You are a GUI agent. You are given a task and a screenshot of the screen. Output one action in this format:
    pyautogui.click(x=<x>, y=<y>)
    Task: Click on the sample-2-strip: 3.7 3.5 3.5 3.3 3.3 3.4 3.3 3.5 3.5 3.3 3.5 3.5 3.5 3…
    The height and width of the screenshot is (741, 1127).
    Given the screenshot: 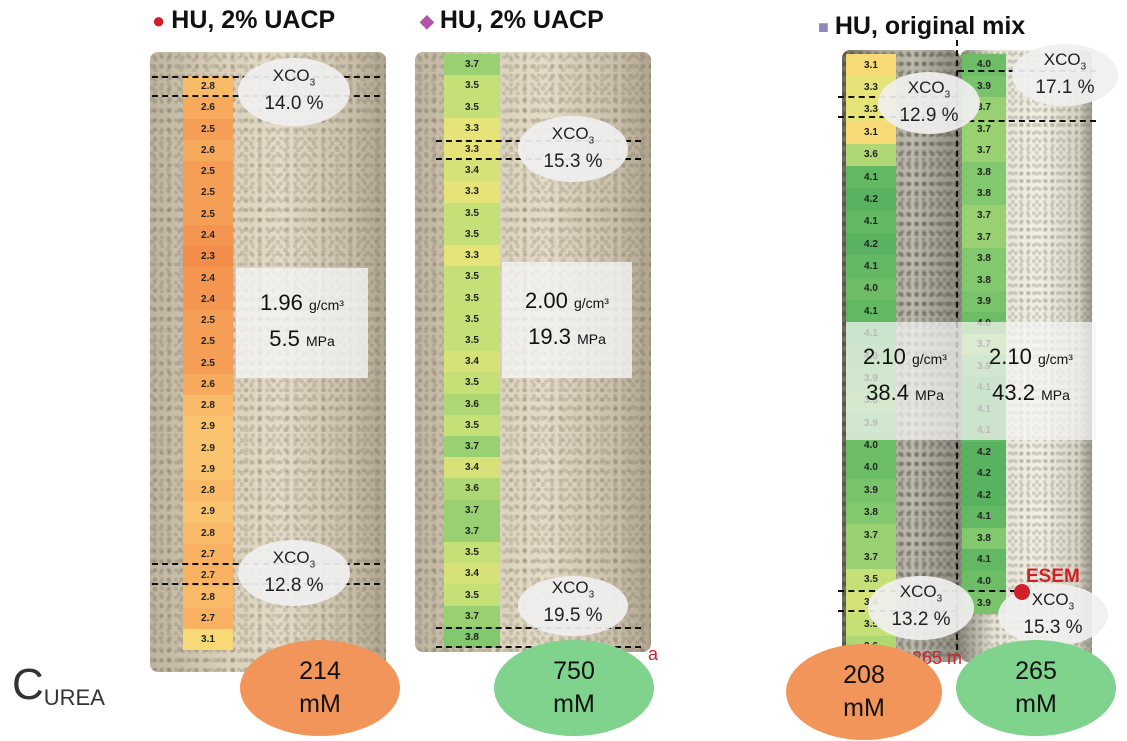 What is the action you would take?
    pyautogui.click(x=472, y=351)
    